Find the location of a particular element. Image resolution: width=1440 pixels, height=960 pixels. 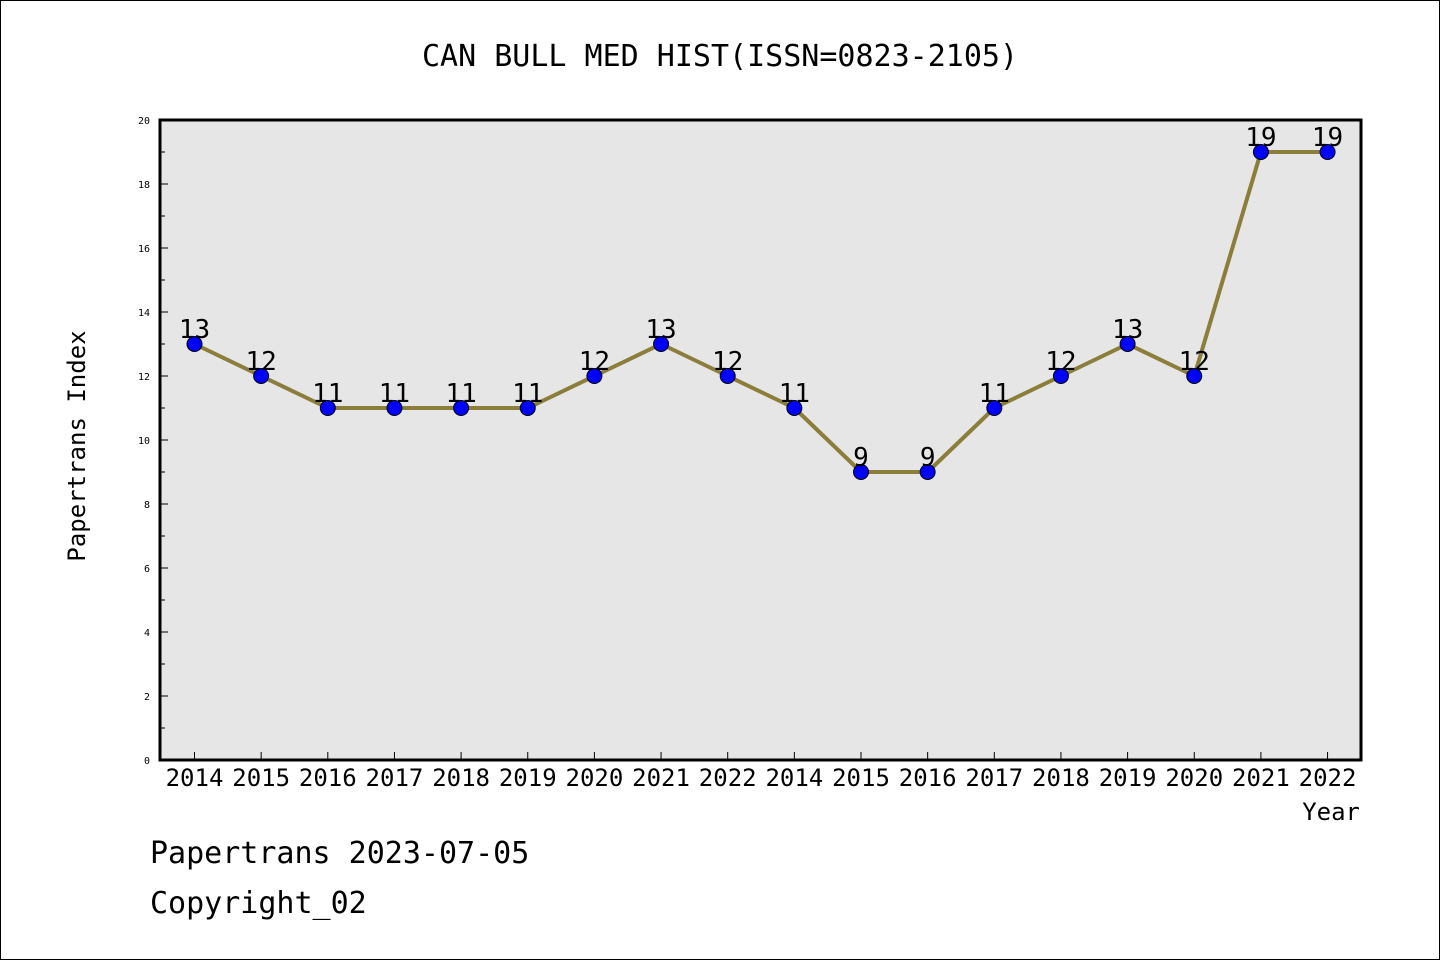

y-tick-label: 14 is located at coordinates (144, 313).